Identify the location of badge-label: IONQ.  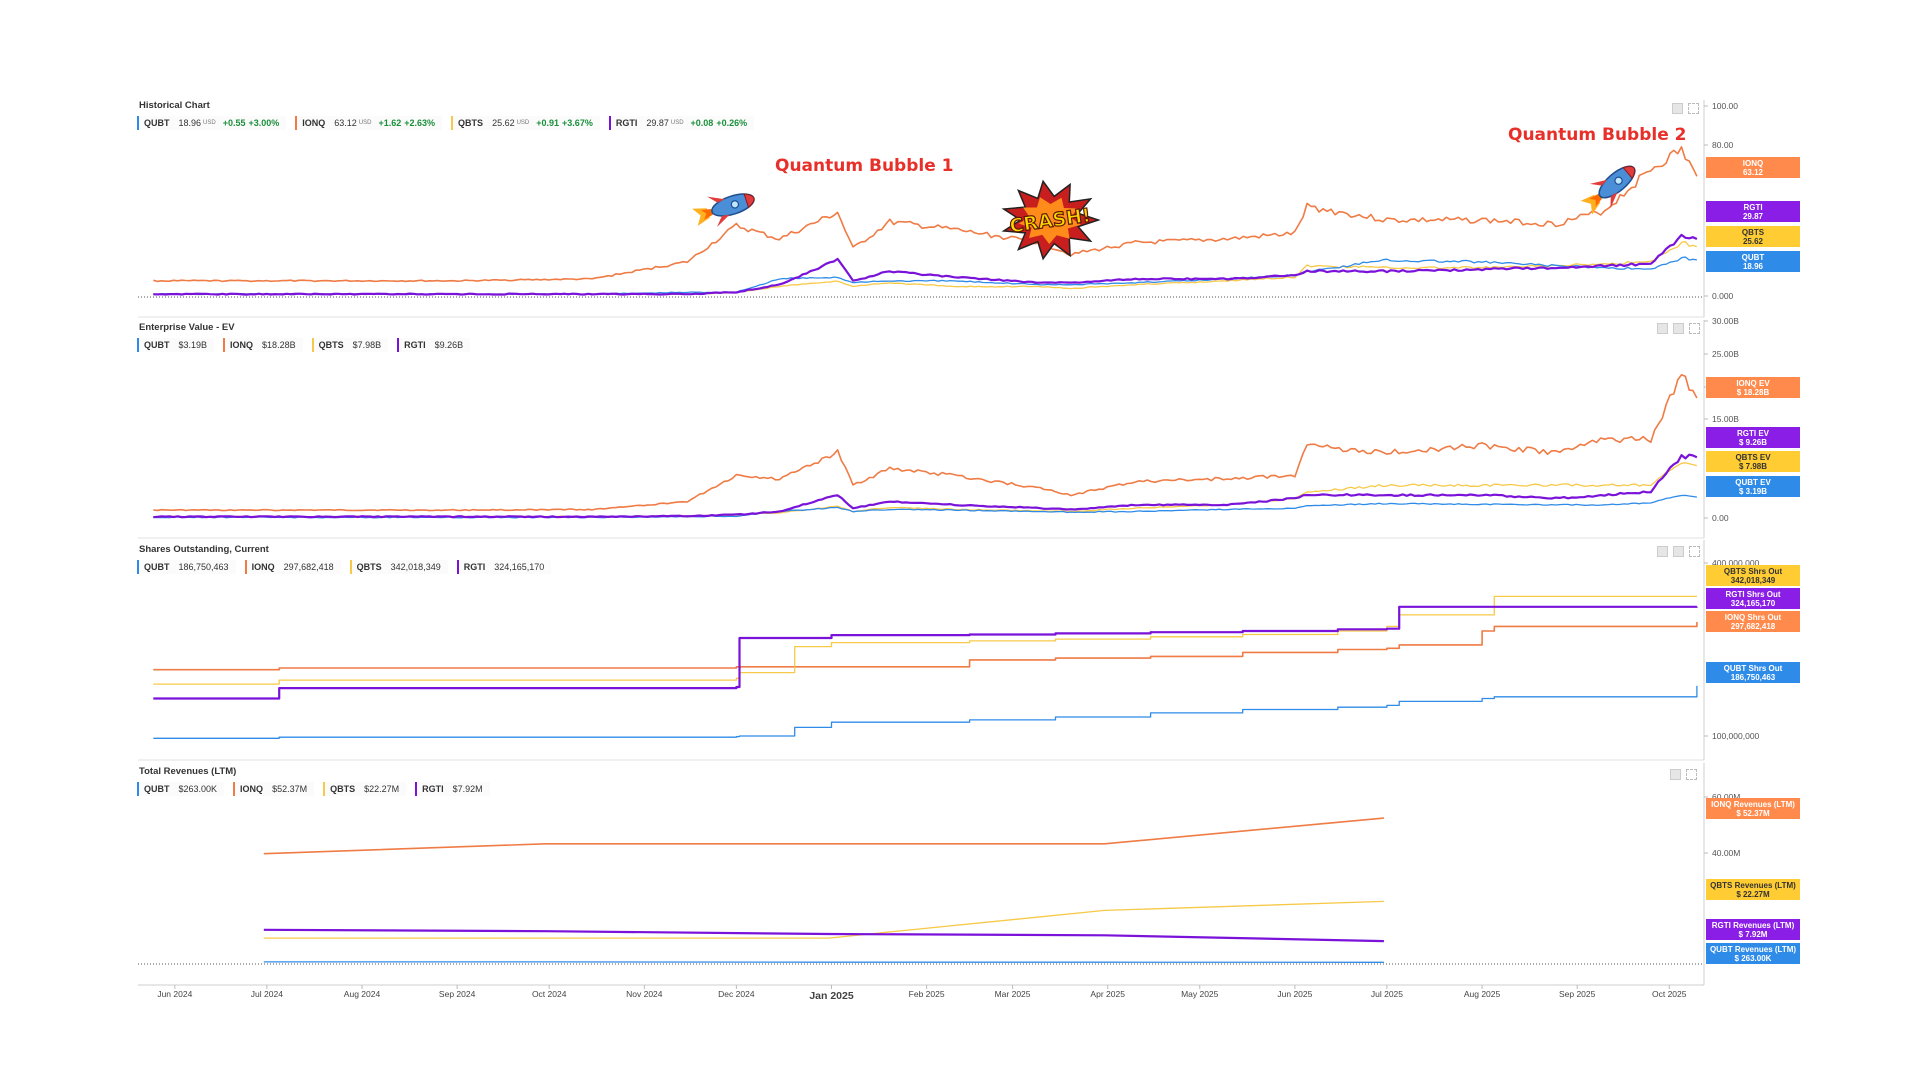
(1753, 163).